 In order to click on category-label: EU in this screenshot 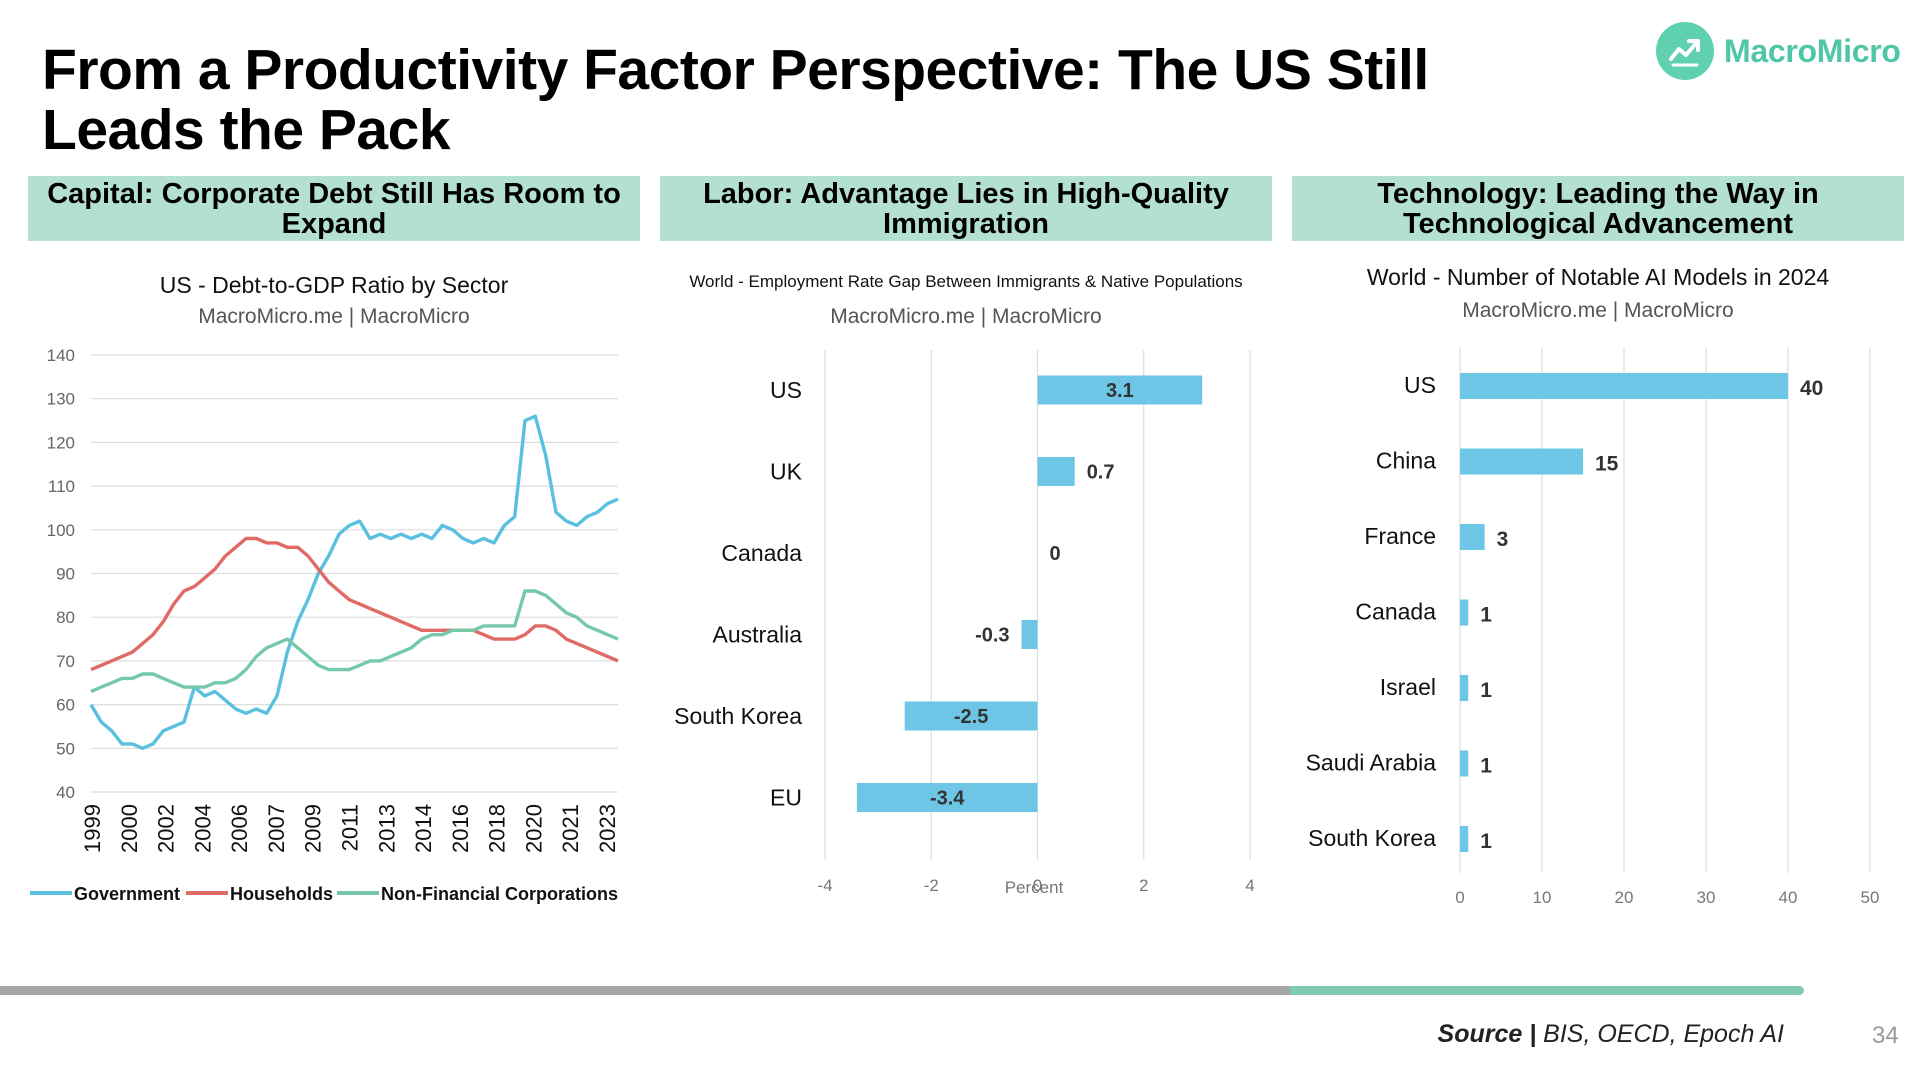, I will do `click(786, 798)`.